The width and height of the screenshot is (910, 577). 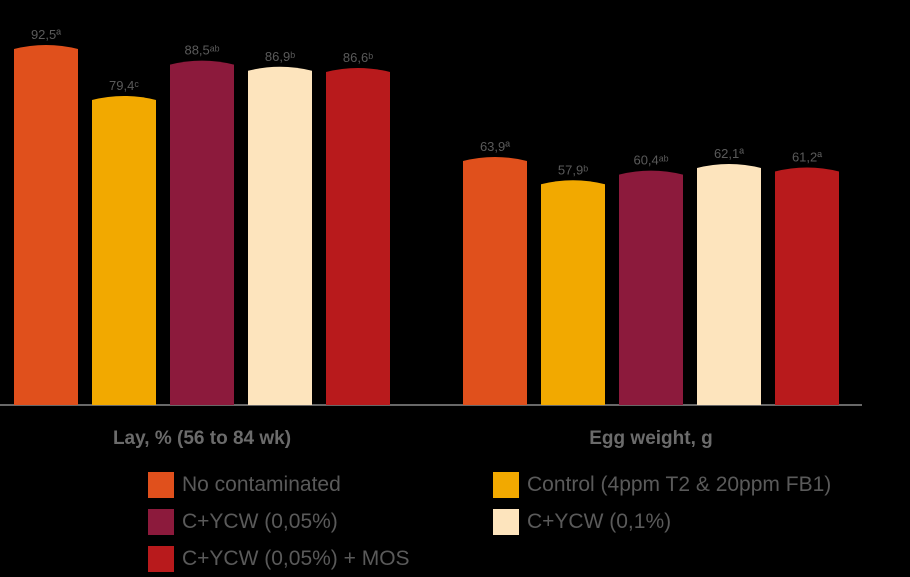 I want to click on category-label: Egg weight, g, so click(x=651, y=438).